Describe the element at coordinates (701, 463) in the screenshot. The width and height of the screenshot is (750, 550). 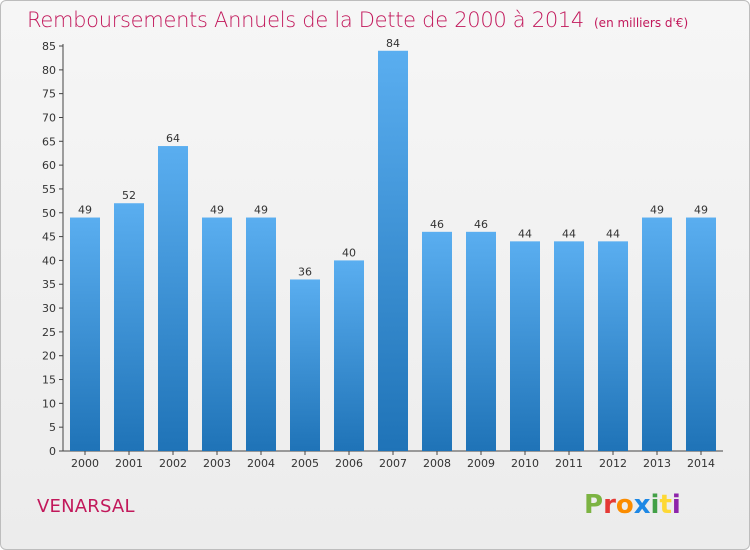
I see `x-tick-label: 2014` at that location.